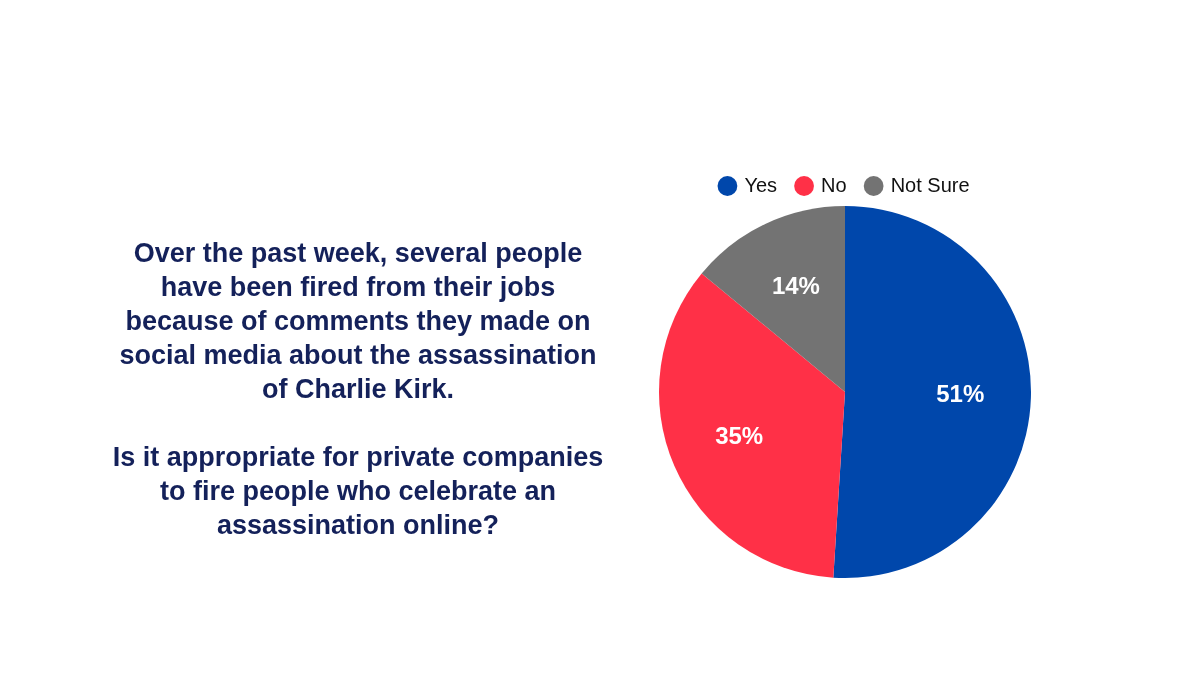 This screenshot has height=675, width=1200. What do you see at coordinates (834, 184) in the screenshot?
I see `legend-label: No` at bounding box center [834, 184].